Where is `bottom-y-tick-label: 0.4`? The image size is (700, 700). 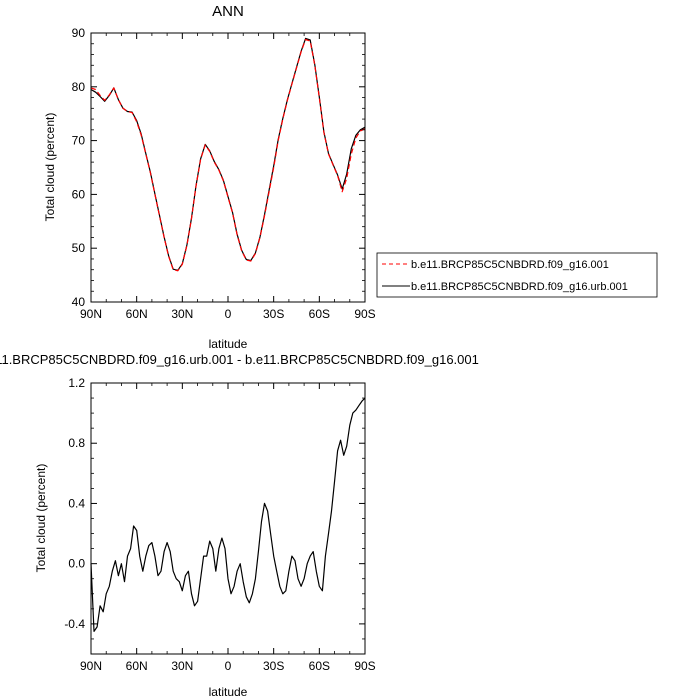
bottom-y-tick-label: 0.4 is located at coordinates (76, 503).